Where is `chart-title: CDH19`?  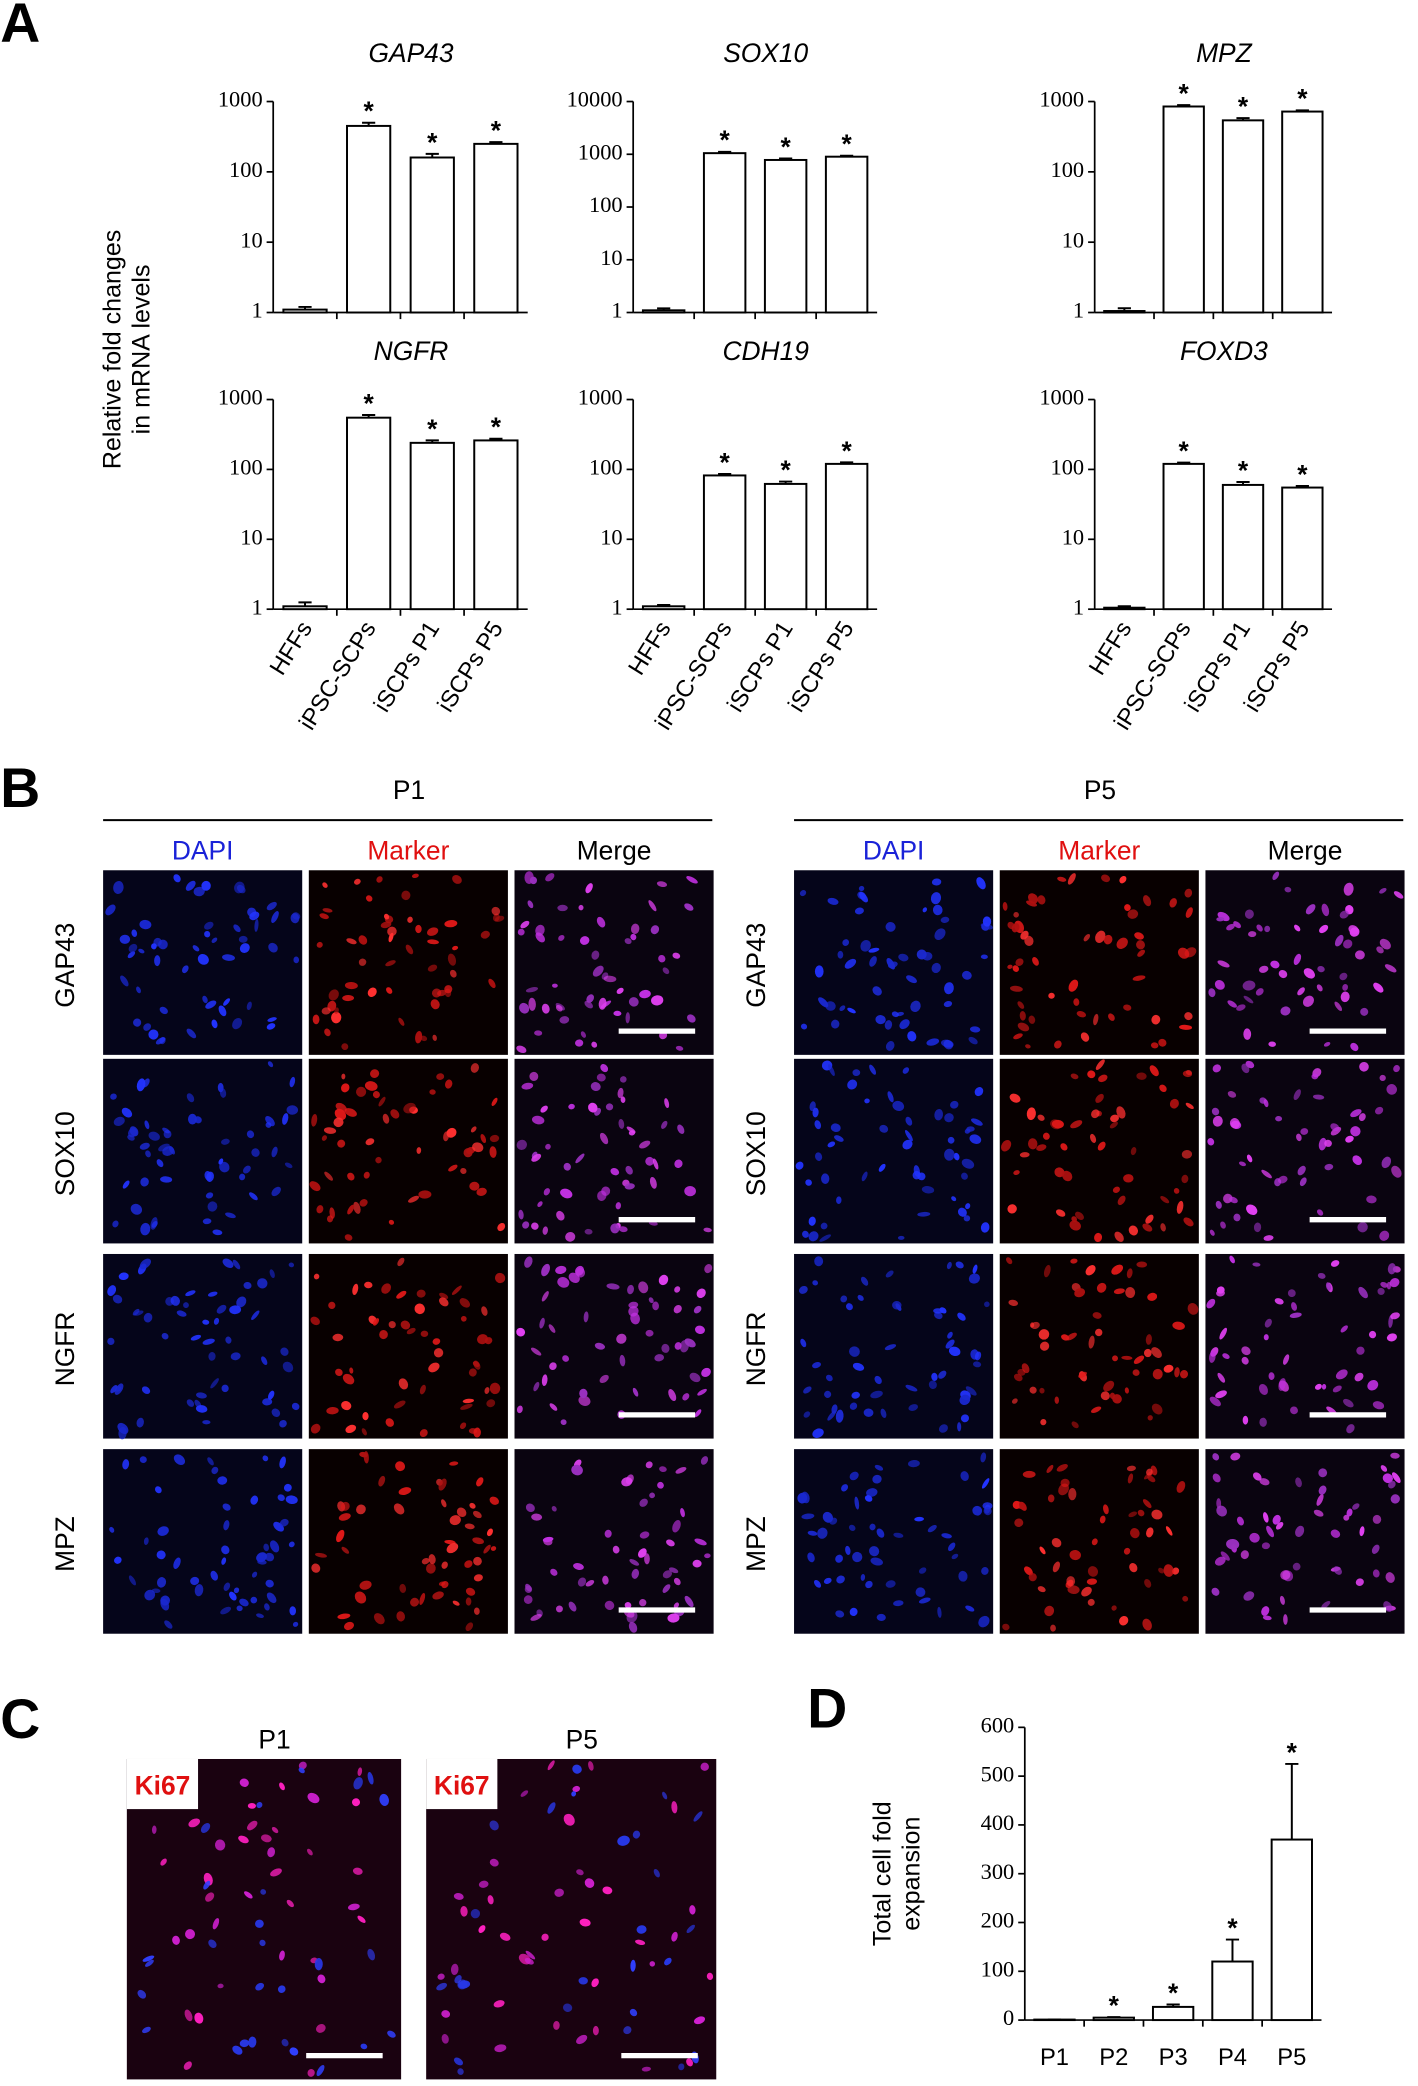 chart-title: CDH19 is located at coordinates (765, 351).